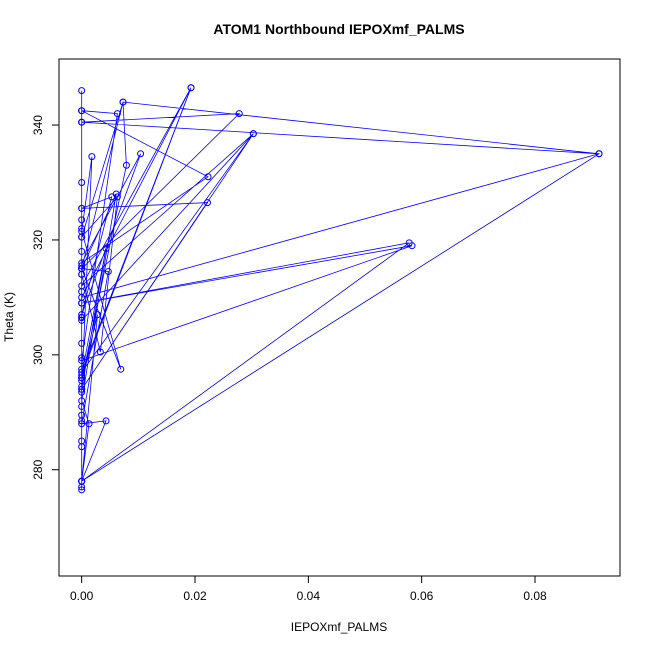 Image resolution: width=650 pixels, height=650 pixels. I want to click on y-axis-label: Theta (K), so click(9, 317).